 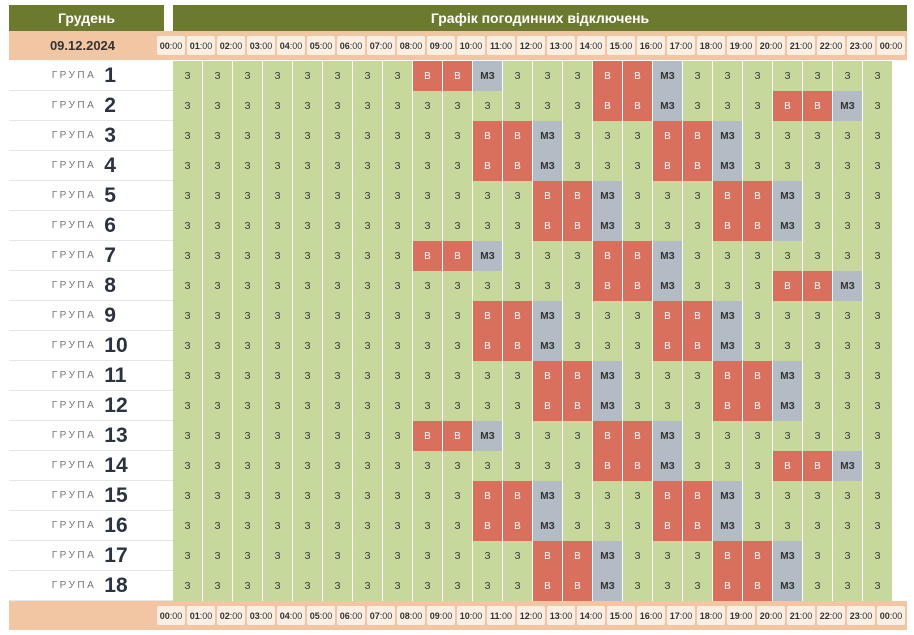 I want to click on group-row: ГРУПА 14 З З З З З З З З З З З З З З В В МЗ З З З В В МЗ З, so click(x=458, y=466).